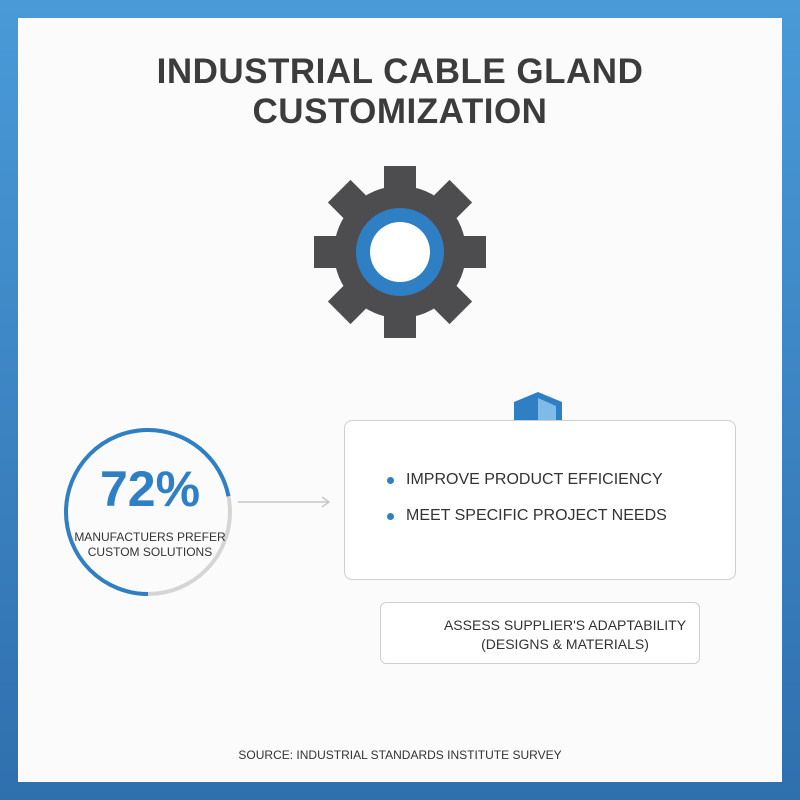  I want to click on action-box, so click(540, 633).